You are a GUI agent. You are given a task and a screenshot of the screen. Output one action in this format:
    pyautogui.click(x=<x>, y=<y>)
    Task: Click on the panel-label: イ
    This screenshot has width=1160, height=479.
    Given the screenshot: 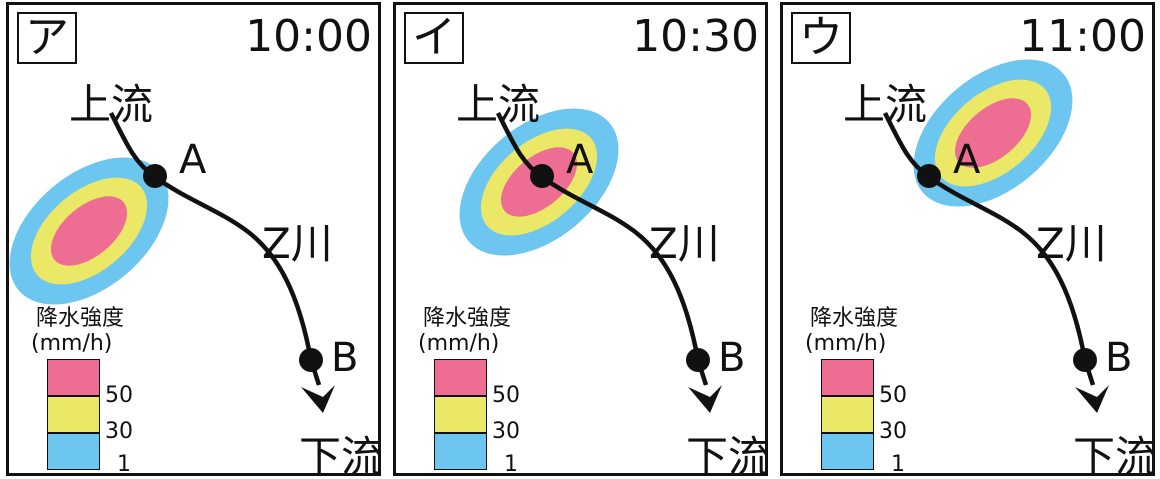 What is the action you would take?
    pyautogui.click(x=434, y=38)
    